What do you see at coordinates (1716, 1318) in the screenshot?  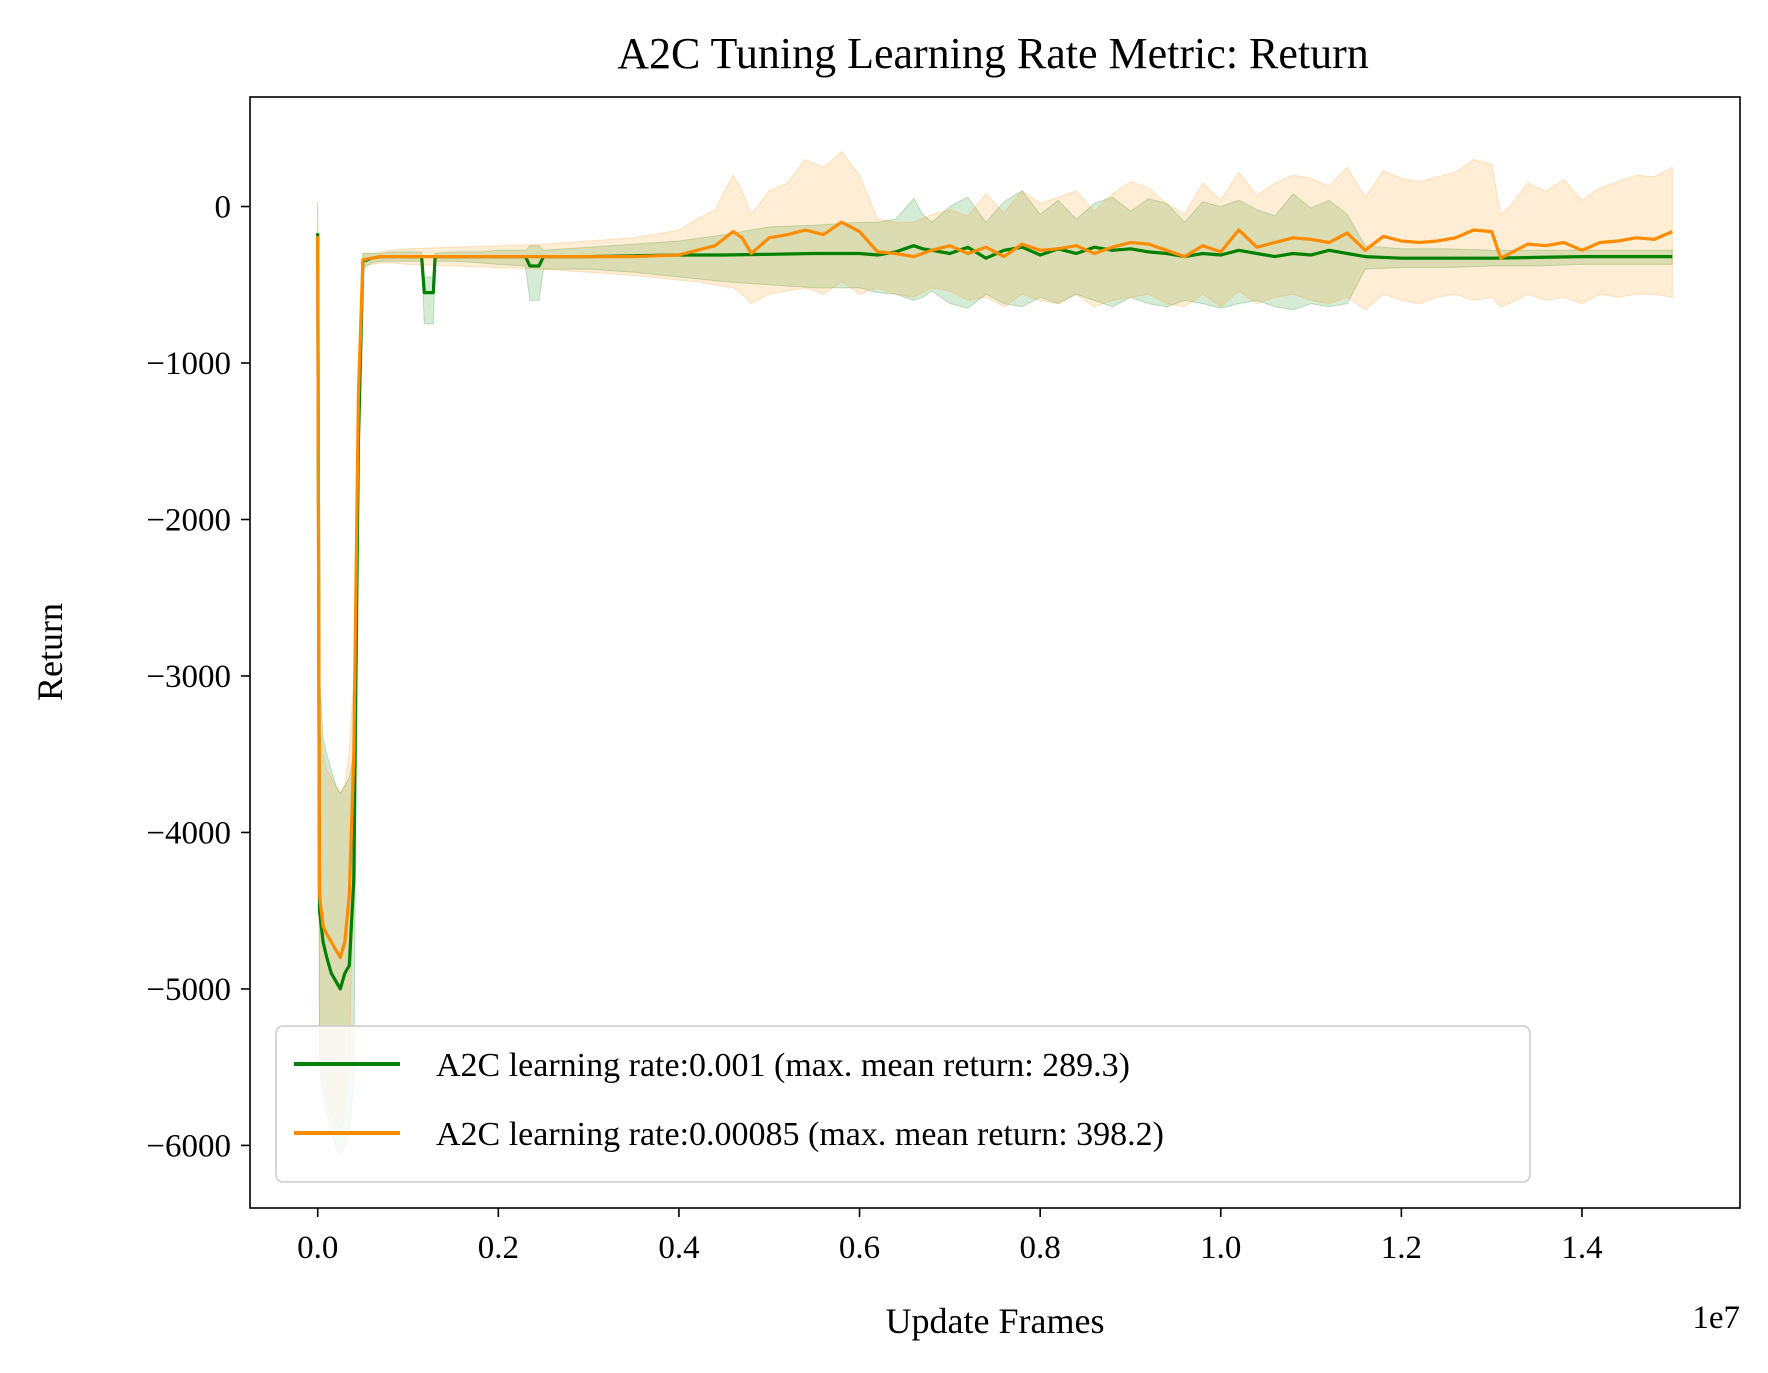 I see `x-axis-offset-label: 1e7` at bounding box center [1716, 1318].